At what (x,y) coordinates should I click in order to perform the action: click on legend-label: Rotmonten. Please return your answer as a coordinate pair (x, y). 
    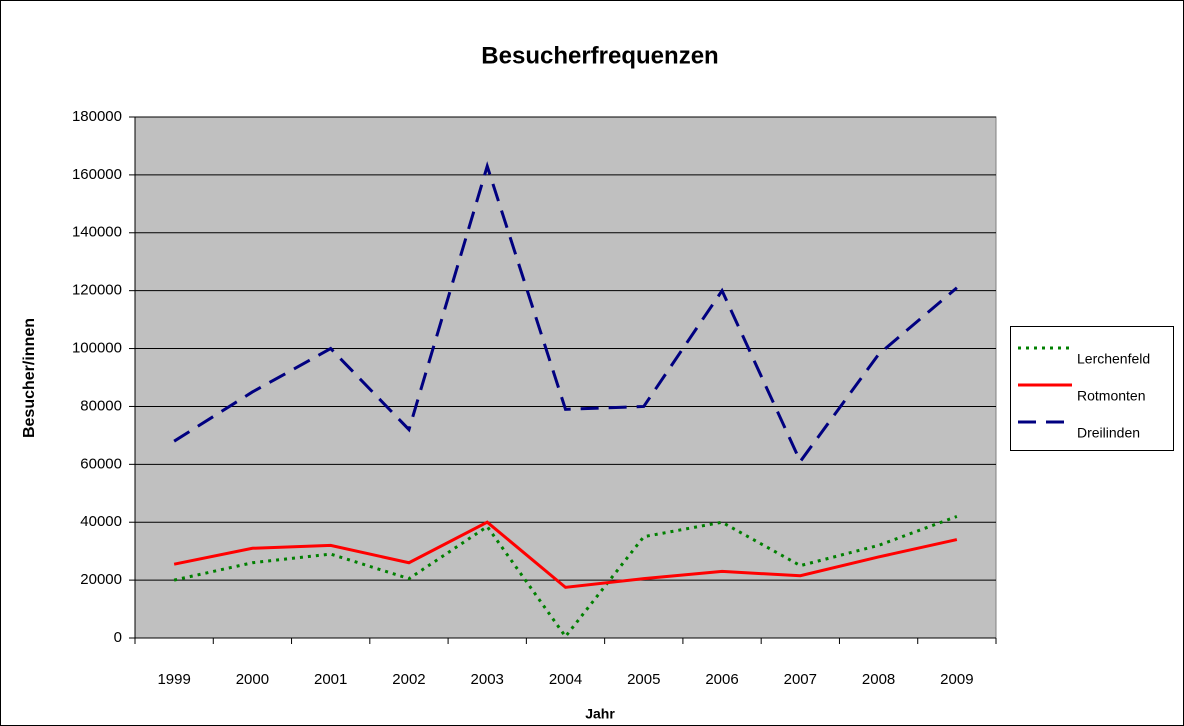
    Looking at the image, I should click on (1111, 396).